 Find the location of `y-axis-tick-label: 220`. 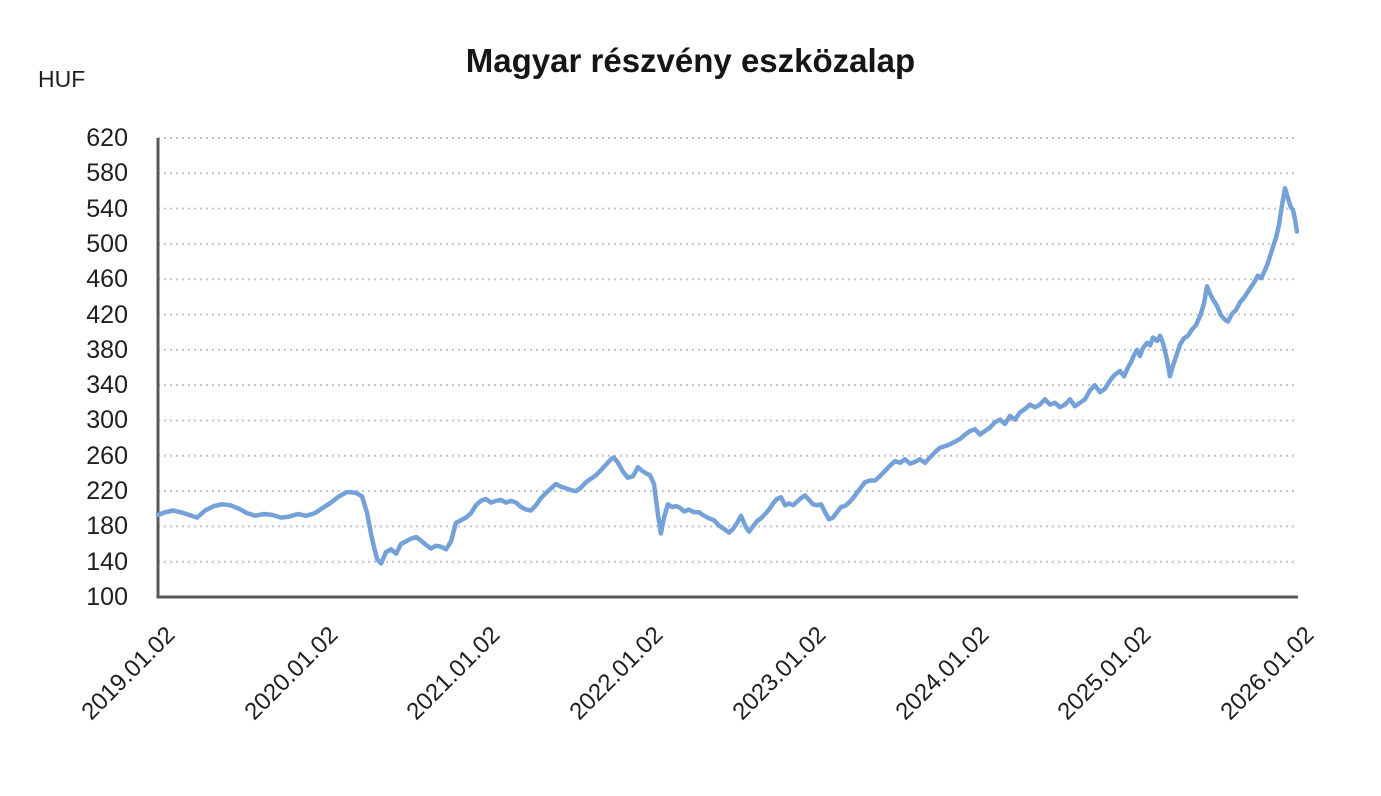

y-axis-tick-label: 220 is located at coordinates (107, 491).